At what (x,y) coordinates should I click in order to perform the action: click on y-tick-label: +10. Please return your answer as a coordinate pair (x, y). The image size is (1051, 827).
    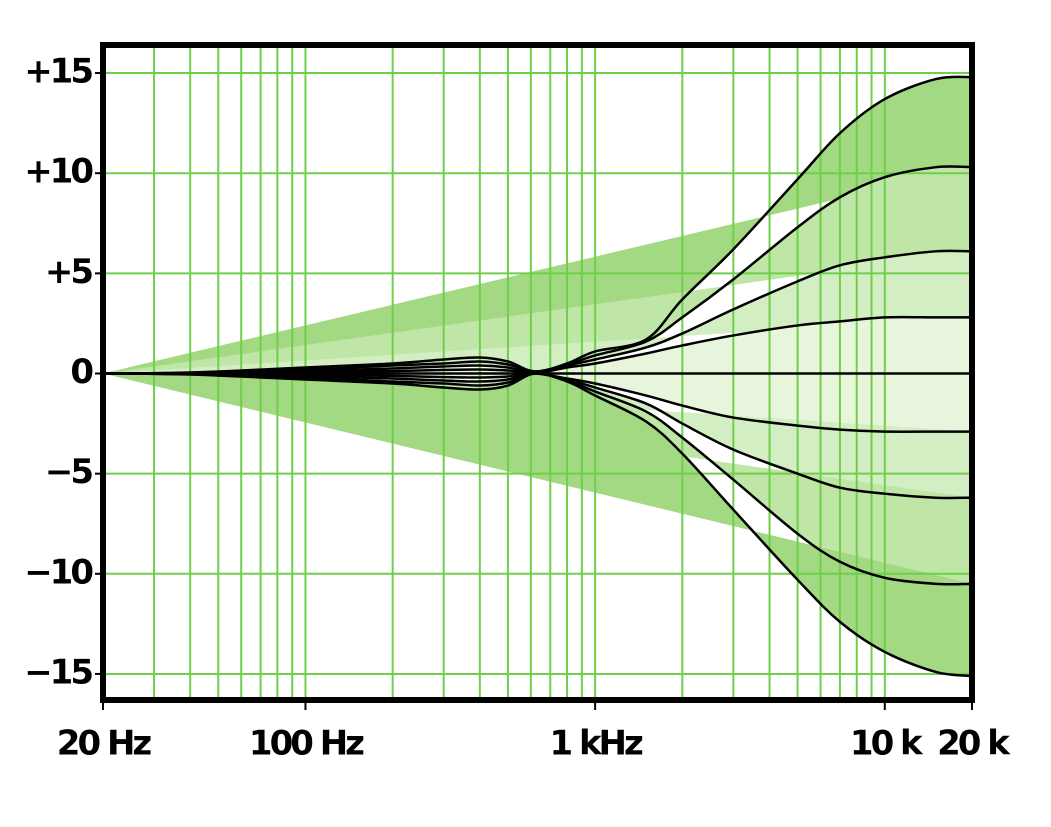
    Looking at the image, I should click on (58, 172).